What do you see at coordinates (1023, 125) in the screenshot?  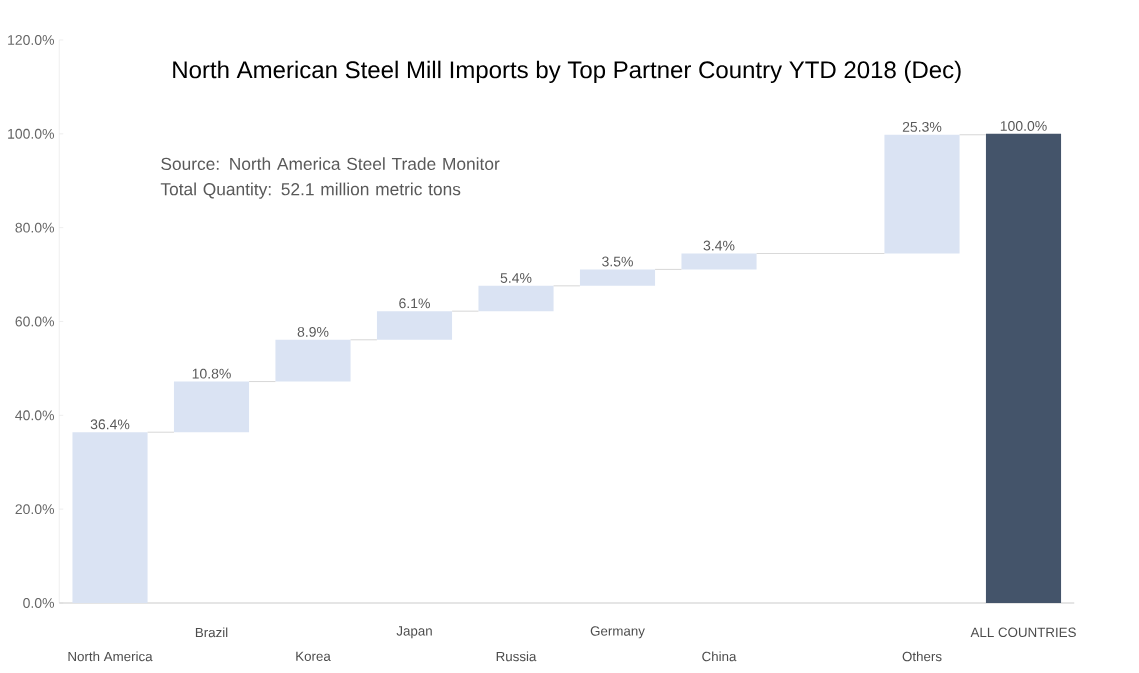 I see `data-label: 100.0%` at bounding box center [1023, 125].